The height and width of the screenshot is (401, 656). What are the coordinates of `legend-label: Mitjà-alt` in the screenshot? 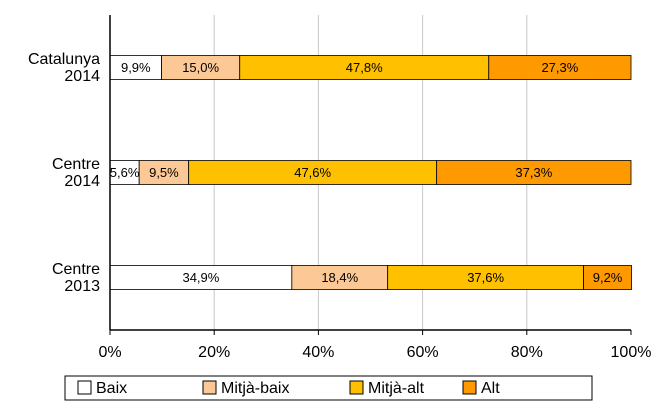 It's located at (396, 388).